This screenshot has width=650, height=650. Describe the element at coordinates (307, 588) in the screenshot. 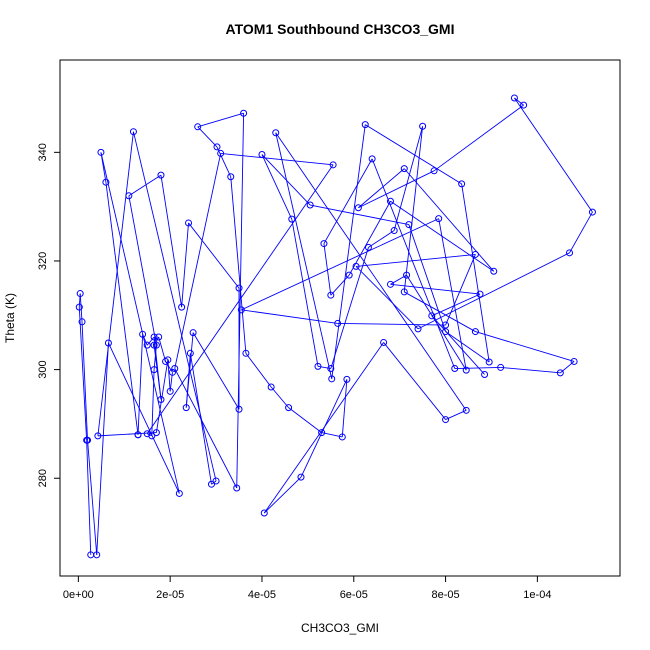

I see `x-axis: 0e+00 2e-05 4e-05 6e-05 8e-05 1e-04` at that location.